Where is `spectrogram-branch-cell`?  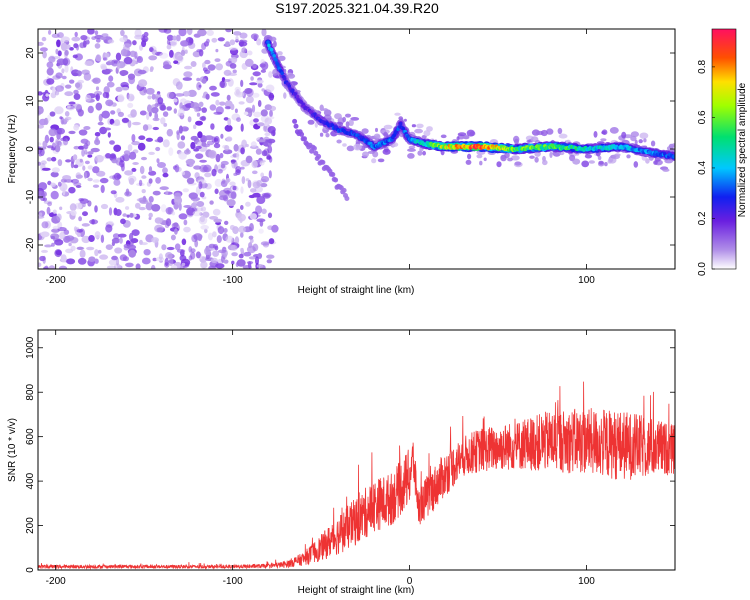 spectrogram-branch-cell is located at coordinates (336, 180).